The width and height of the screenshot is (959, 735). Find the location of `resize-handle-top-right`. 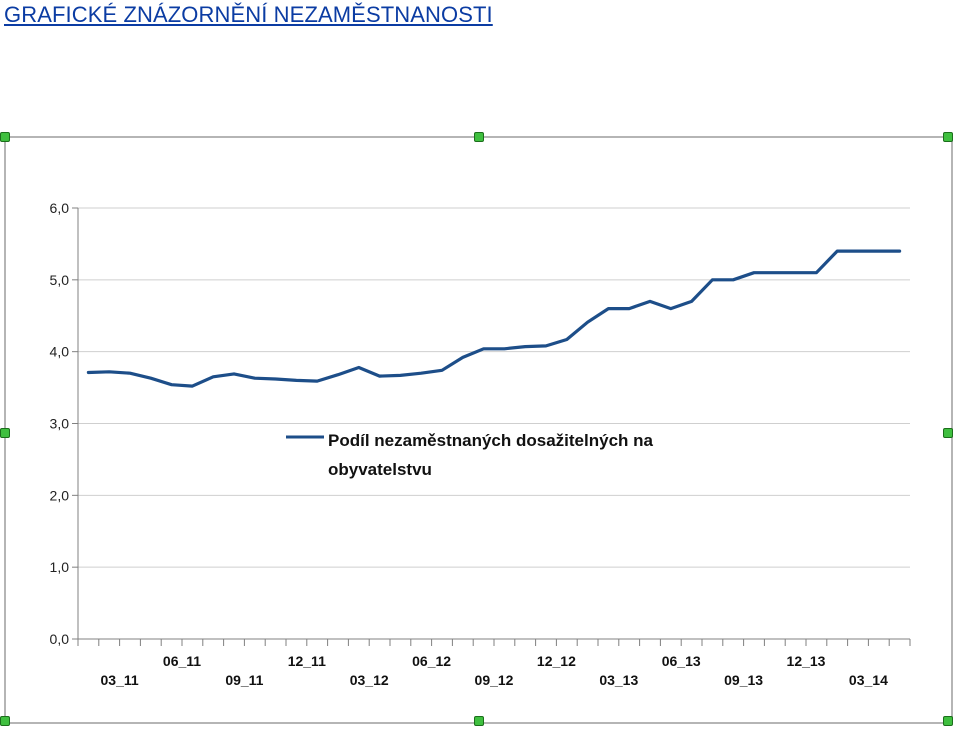

resize-handle-top-right is located at coordinates (948, 137).